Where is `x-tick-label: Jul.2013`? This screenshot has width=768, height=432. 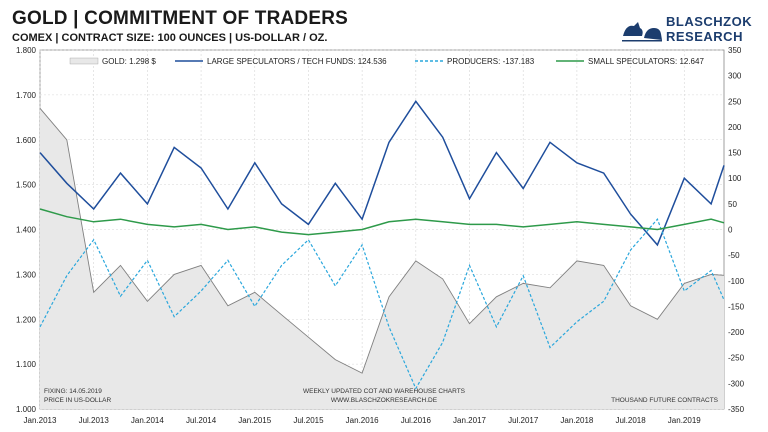
x-tick-label: Jul.2013 is located at coordinates (94, 420).